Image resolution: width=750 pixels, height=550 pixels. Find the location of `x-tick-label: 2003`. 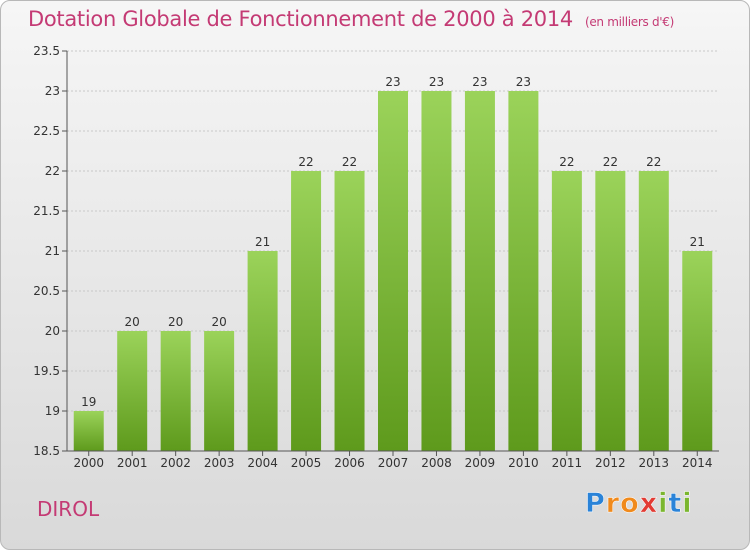

x-tick-label: 2003 is located at coordinates (219, 463).